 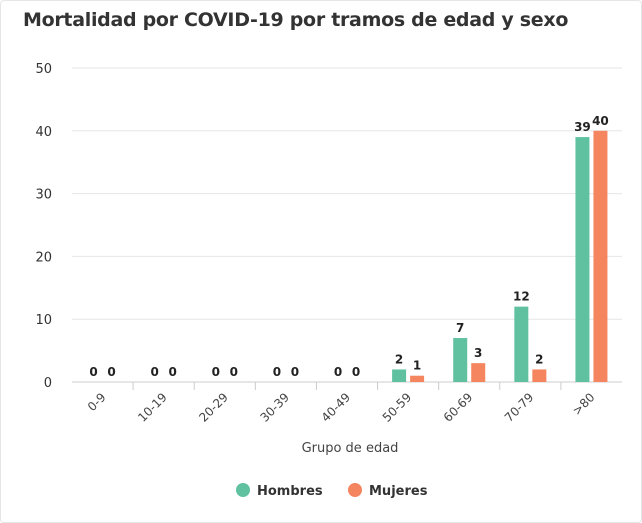 I want to click on data-label: 40, so click(x=600, y=121).